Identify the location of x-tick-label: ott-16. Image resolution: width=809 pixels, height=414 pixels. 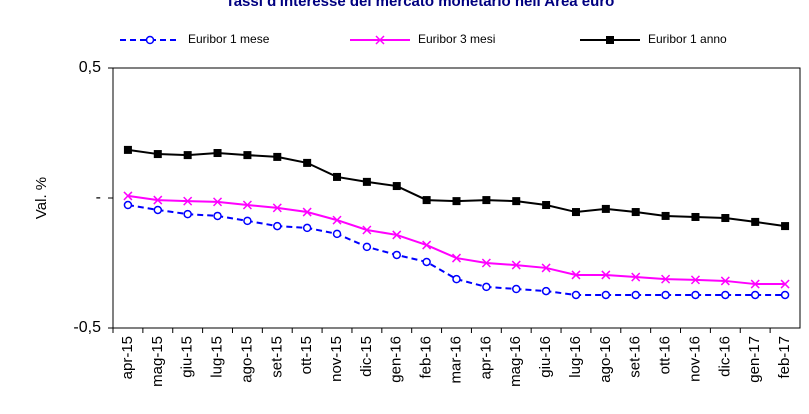
(665, 355).